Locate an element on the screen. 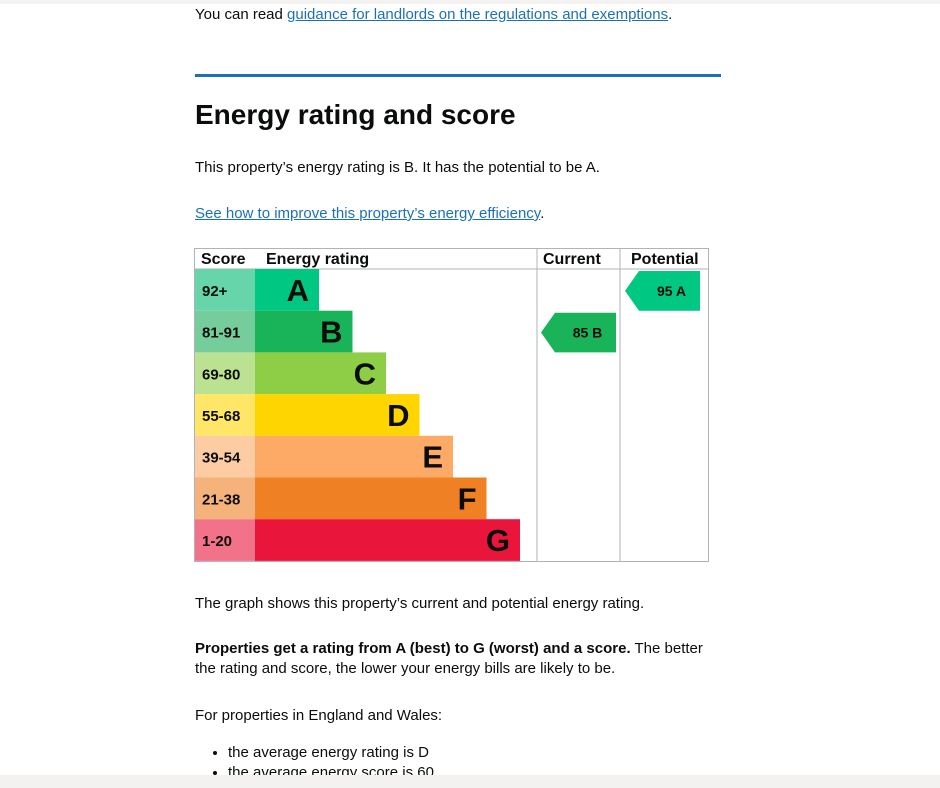 The width and height of the screenshot is (940, 788). score-label-b: 81-91 is located at coordinates (221, 333).